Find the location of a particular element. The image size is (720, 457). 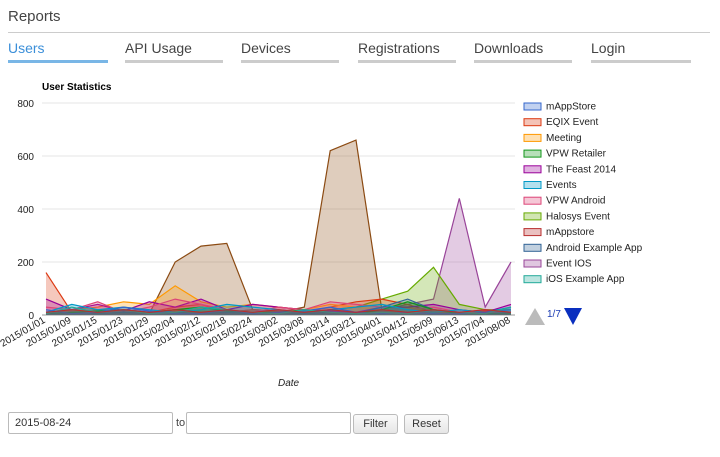

legend-pager: 1/7 is located at coordinates (553, 316).